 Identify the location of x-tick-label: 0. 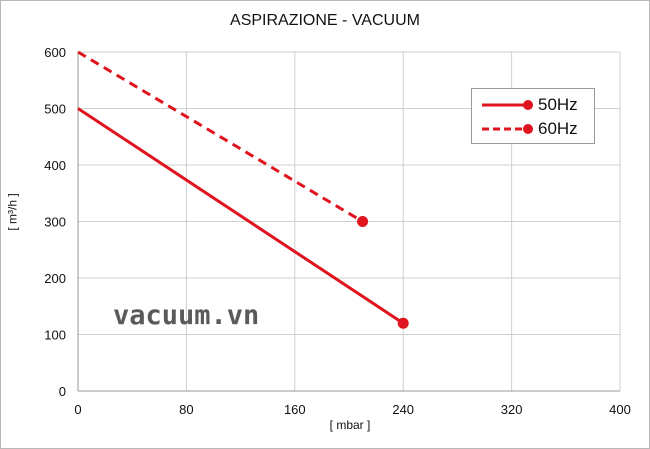
(77, 409).